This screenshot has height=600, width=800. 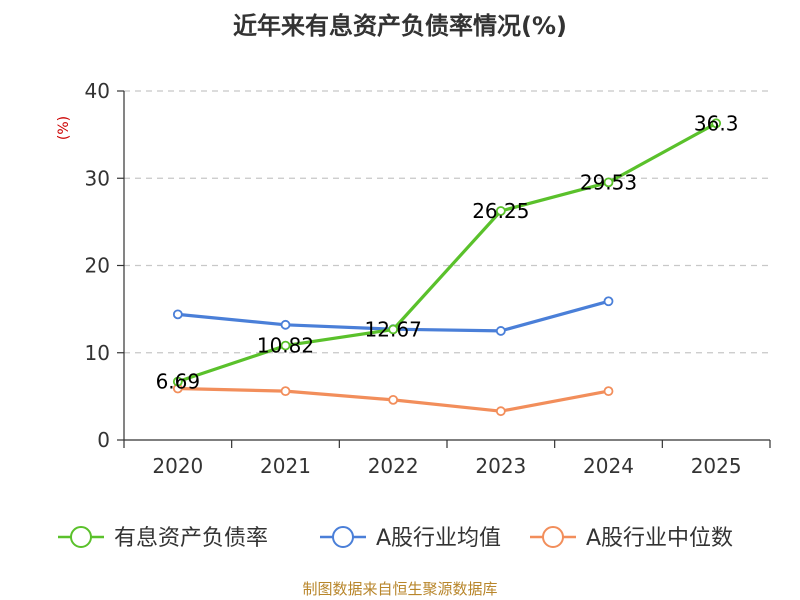 I want to click on x-tick-label: 2022, so click(x=393, y=466).